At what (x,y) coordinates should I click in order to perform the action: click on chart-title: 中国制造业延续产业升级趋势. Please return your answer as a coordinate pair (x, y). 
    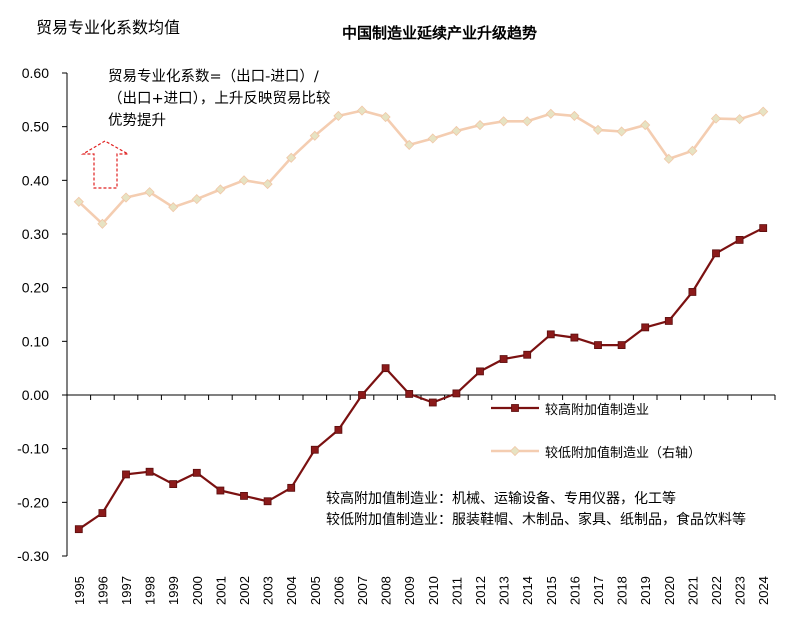
    Looking at the image, I should click on (440, 33).